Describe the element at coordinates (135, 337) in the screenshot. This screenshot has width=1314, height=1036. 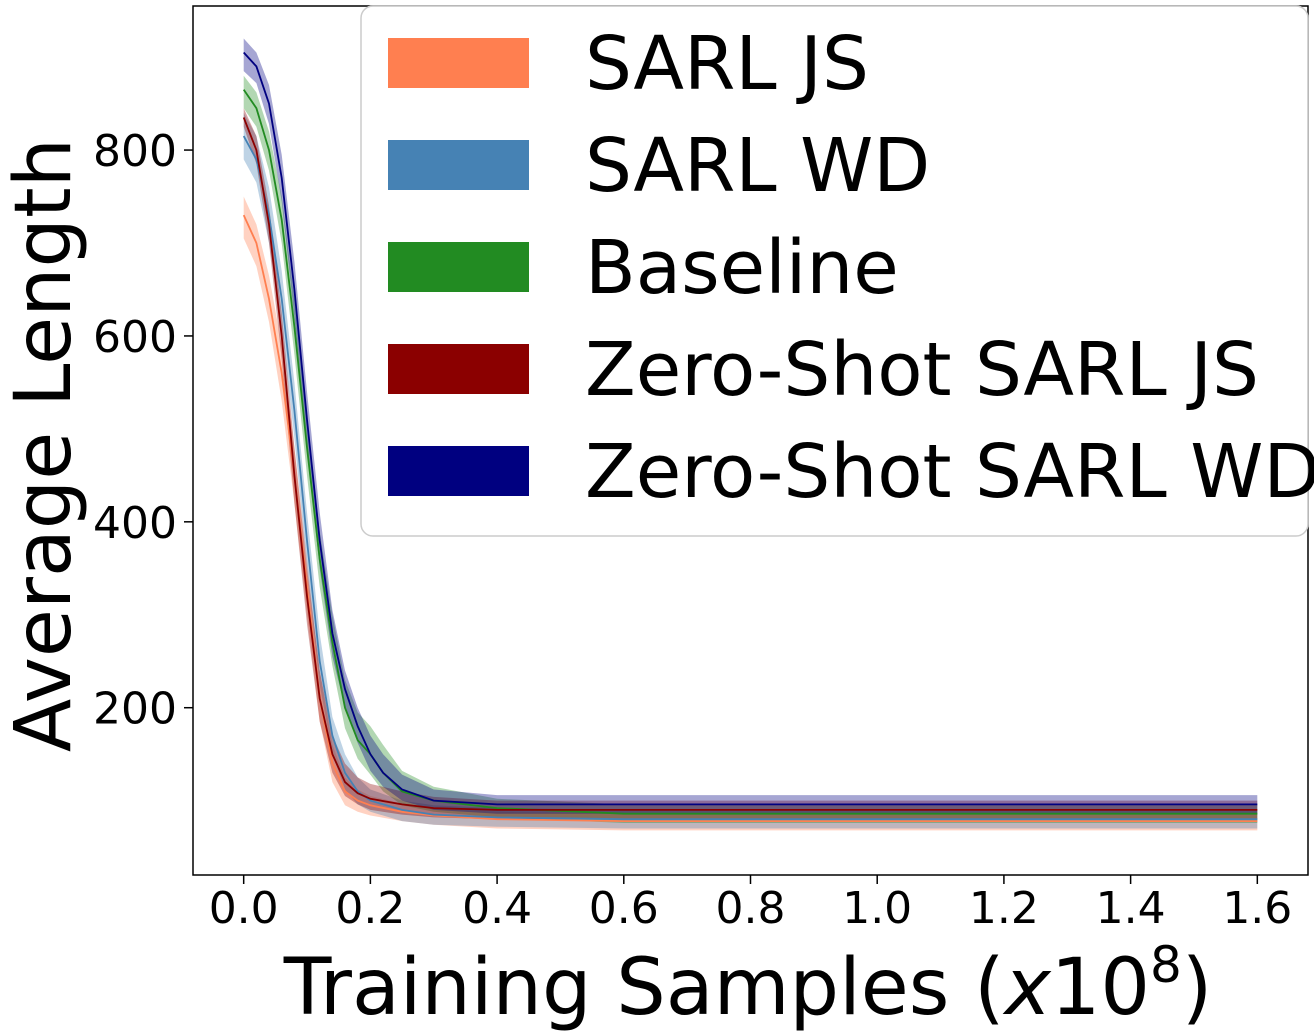
I see `y-tick-label: 600` at that location.